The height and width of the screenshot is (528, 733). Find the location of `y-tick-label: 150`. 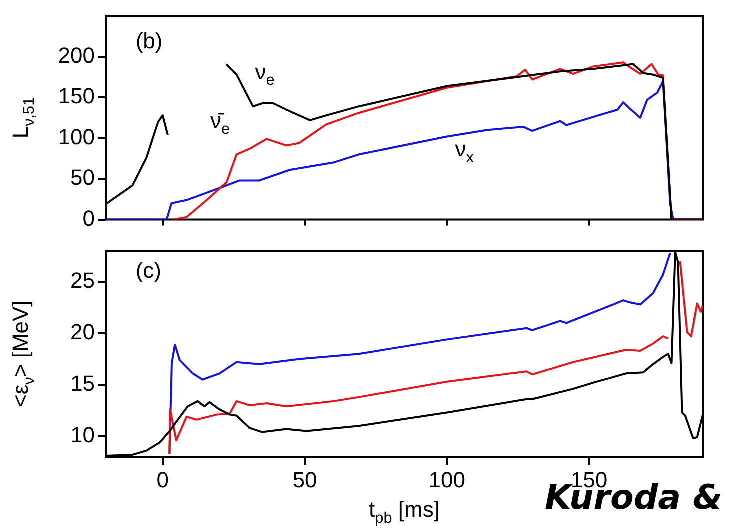

y-tick-label: 150 is located at coordinates (76, 96).